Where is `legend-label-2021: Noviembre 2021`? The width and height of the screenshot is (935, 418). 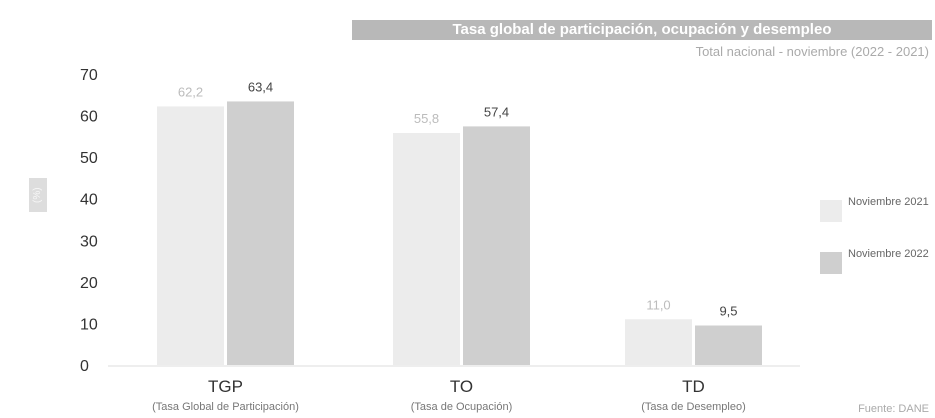 legend-label-2021: Noviembre 2021 is located at coordinates (888, 202).